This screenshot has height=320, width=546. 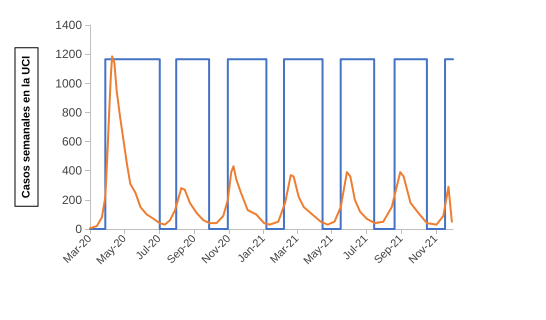 I want to click on y-tick-label: 1400, so click(x=68, y=25).